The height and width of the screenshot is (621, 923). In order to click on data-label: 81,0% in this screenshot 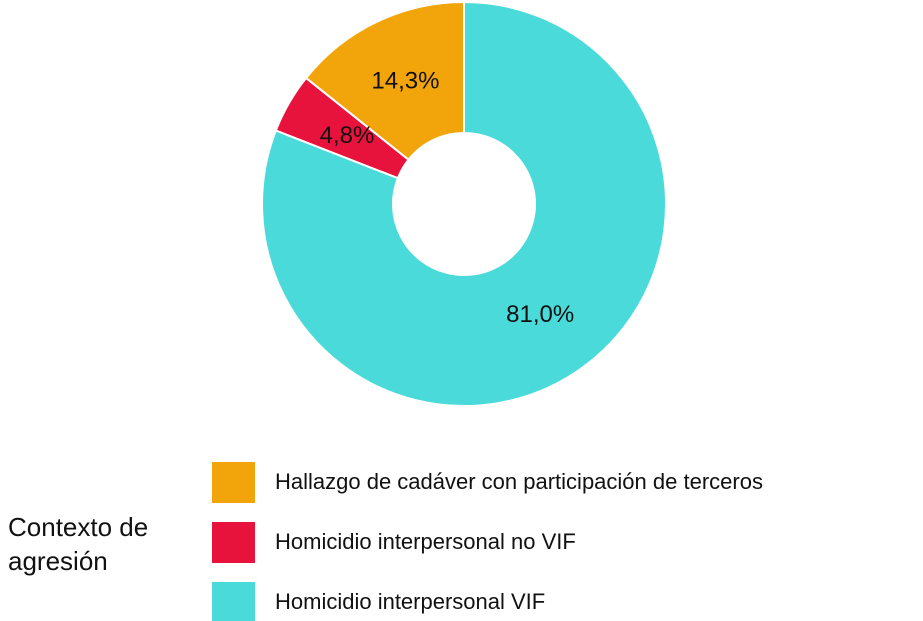, I will do `click(540, 314)`.